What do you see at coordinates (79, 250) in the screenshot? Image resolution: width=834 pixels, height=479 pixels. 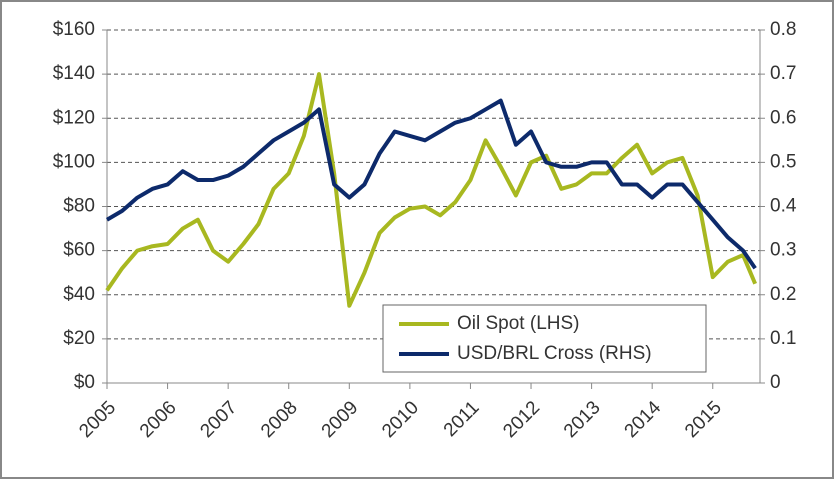 I see `y-tick-label: $60` at bounding box center [79, 250].